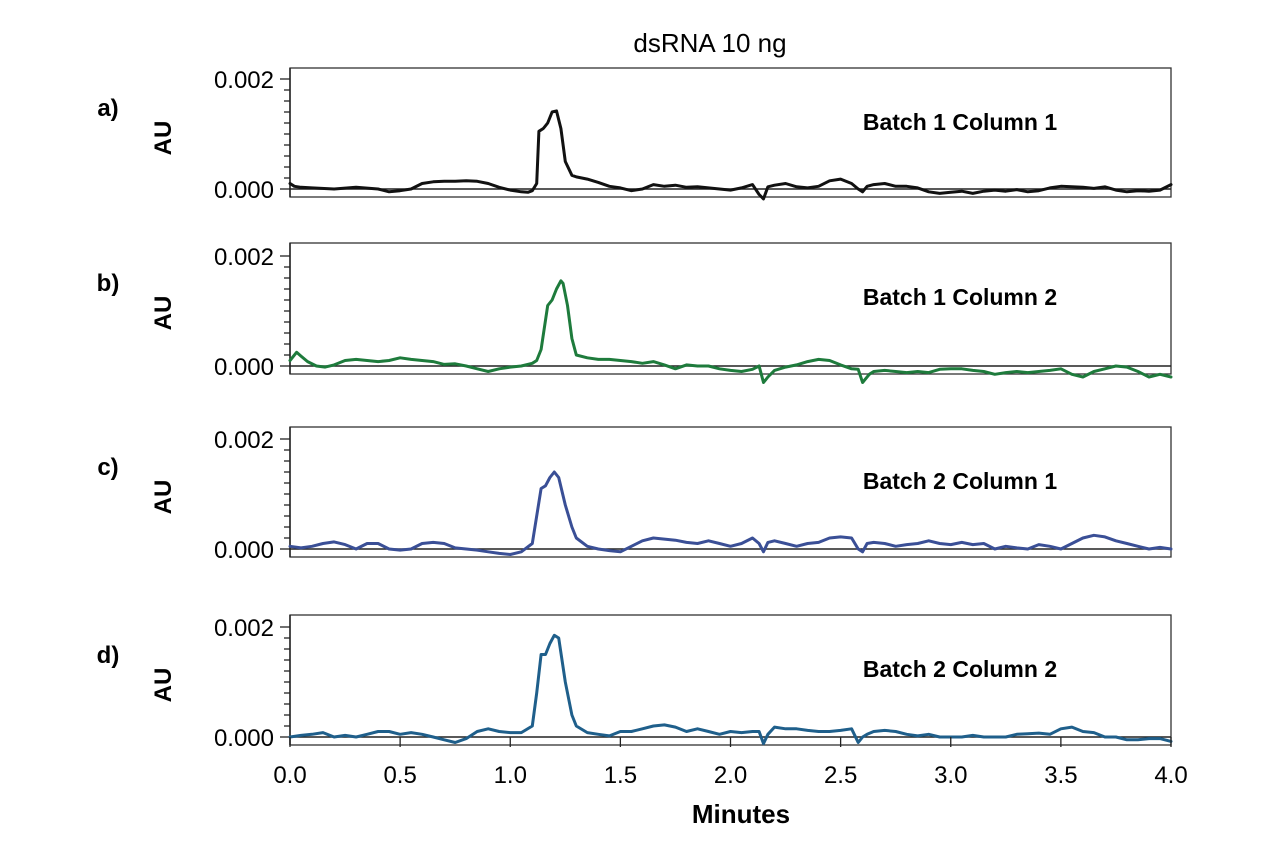  What do you see at coordinates (399, 775) in the screenshot?
I see `x-tick-label: 0.5` at bounding box center [399, 775].